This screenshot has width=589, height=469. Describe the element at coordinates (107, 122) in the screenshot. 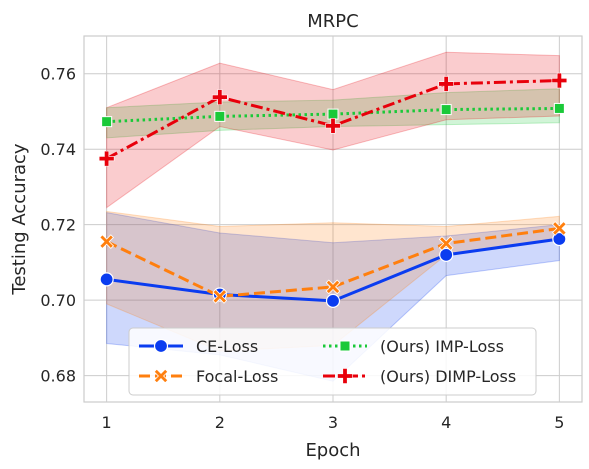

I see `point-series-3-x1` at that location.